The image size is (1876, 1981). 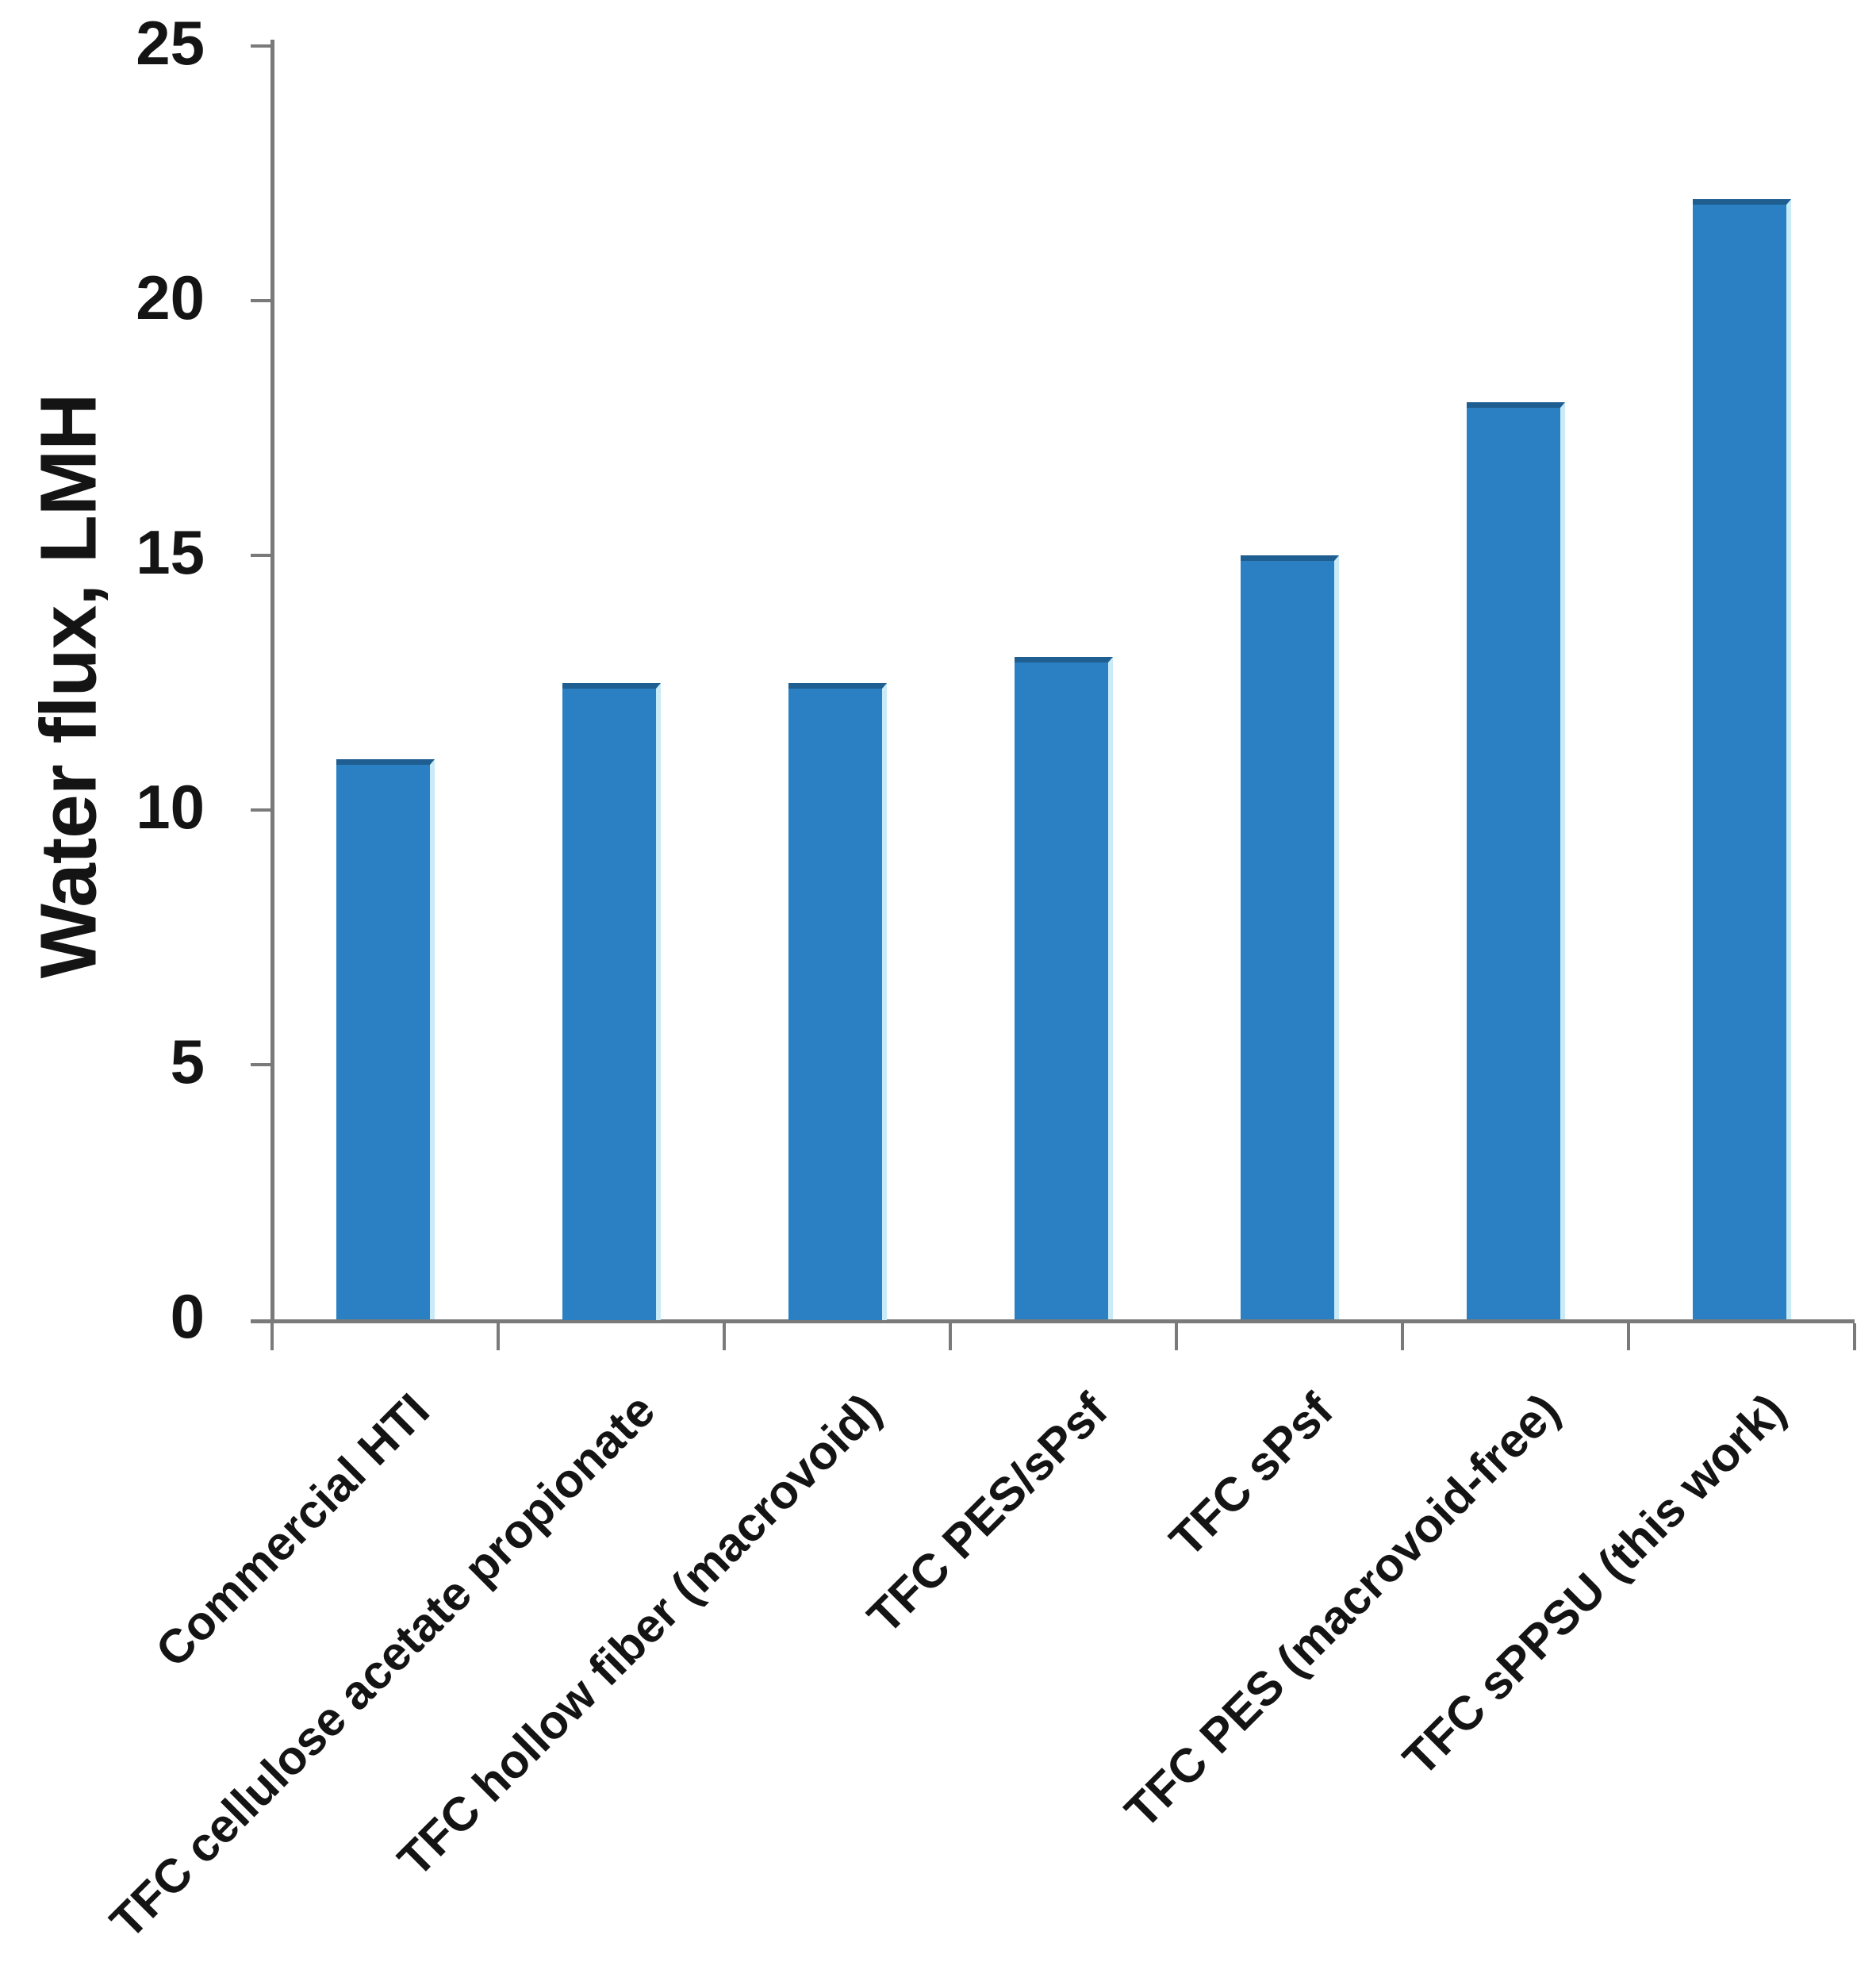 What do you see at coordinates (272, 681) in the screenshot?
I see `y-axis-line` at bounding box center [272, 681].